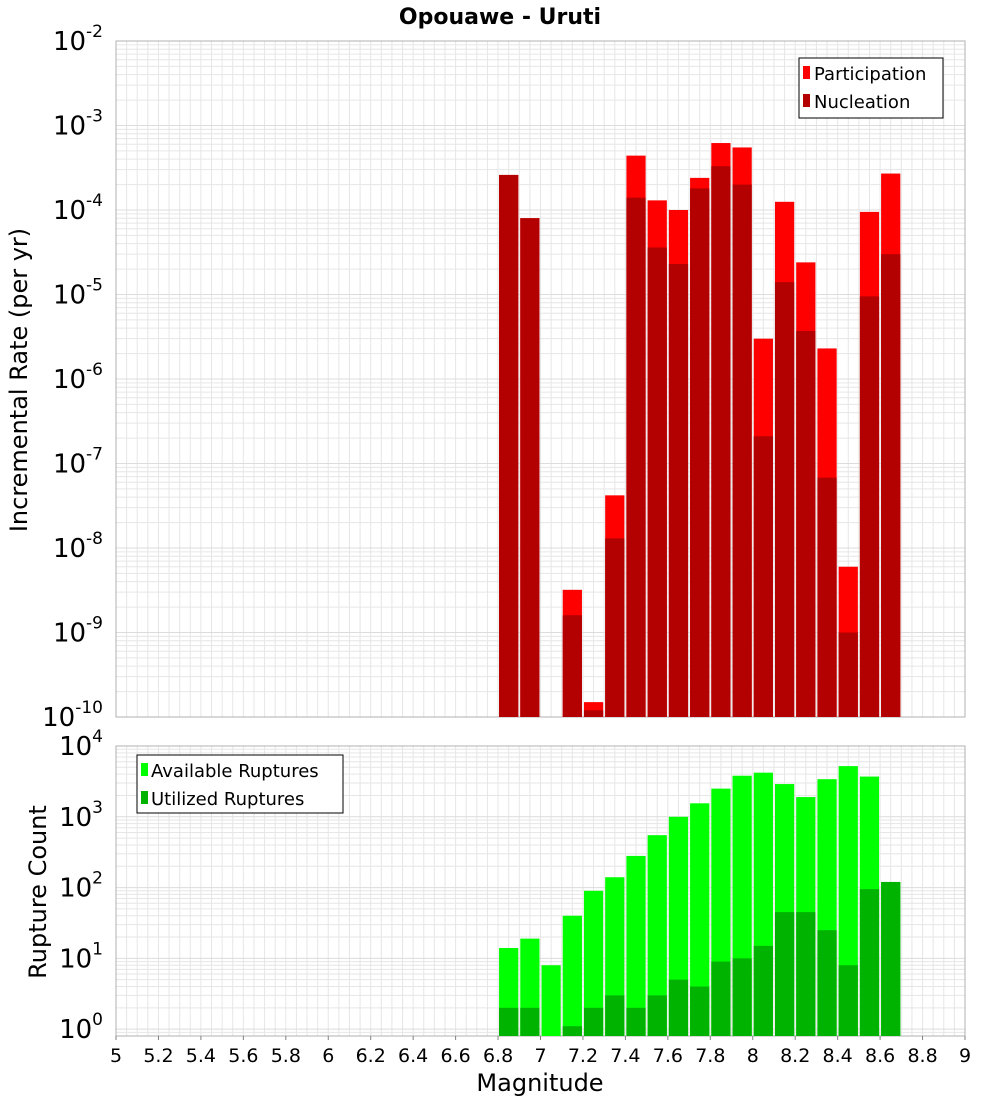 This screenshot has width=1000, height=1100. I want to click on count-legend-box, so click(240, 784).